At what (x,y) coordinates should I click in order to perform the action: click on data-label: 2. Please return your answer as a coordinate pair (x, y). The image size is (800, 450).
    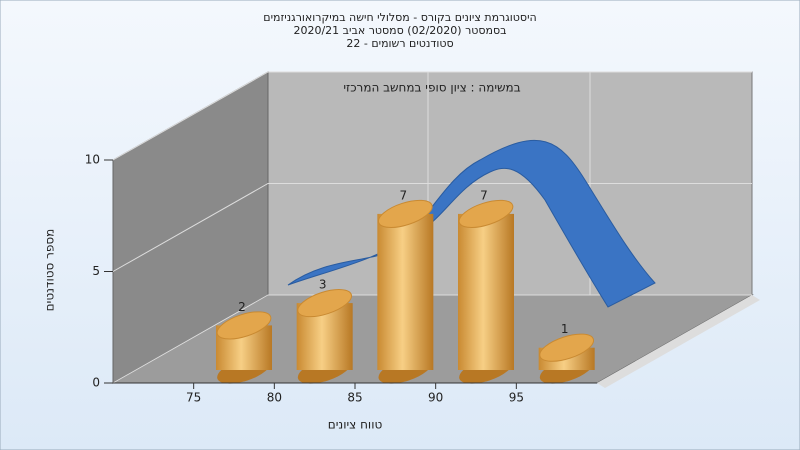
    Looking at the image, I should click on (242, 307).